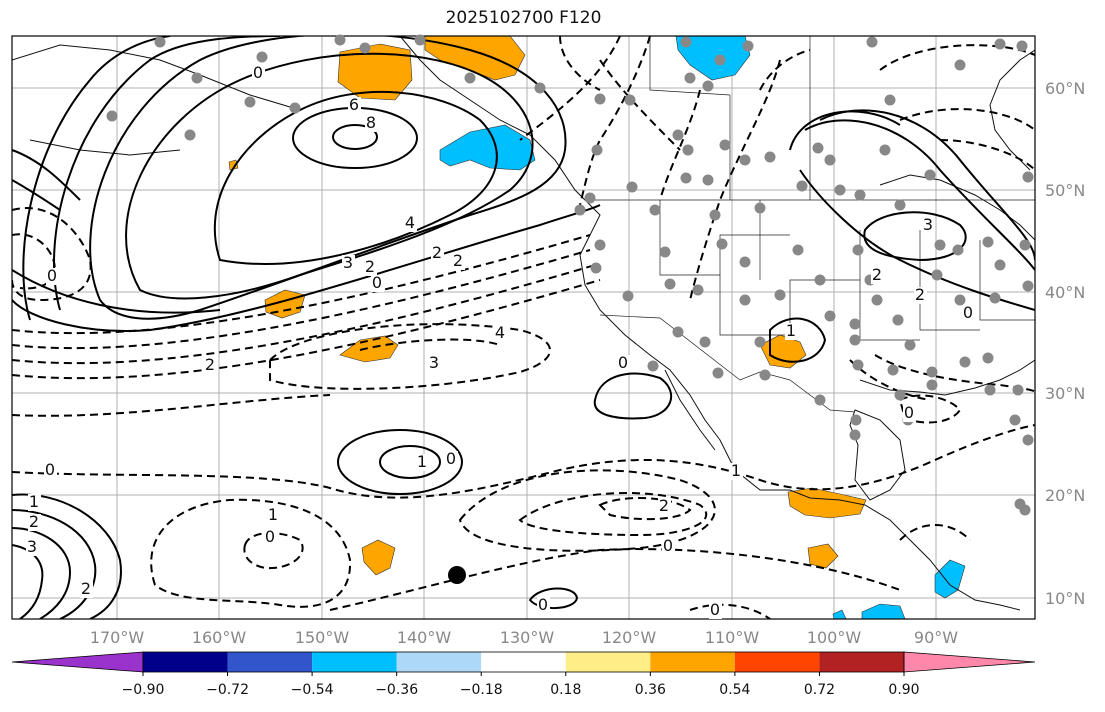 The width and height of the screenshot is (1105, 712). Describe the element at coordinates (819, 690) in the screenshot. I see `colorbar-tick-label: 0.72` at that location.